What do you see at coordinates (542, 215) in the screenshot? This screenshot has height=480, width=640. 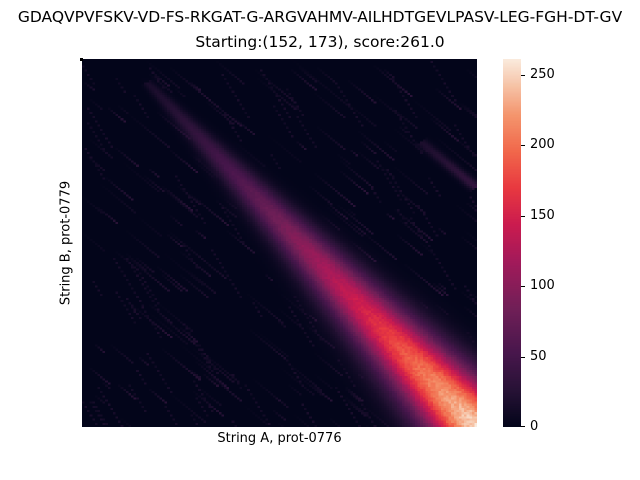 I see `colorbar-tick-label: 150` at bounding box center [542, 215].